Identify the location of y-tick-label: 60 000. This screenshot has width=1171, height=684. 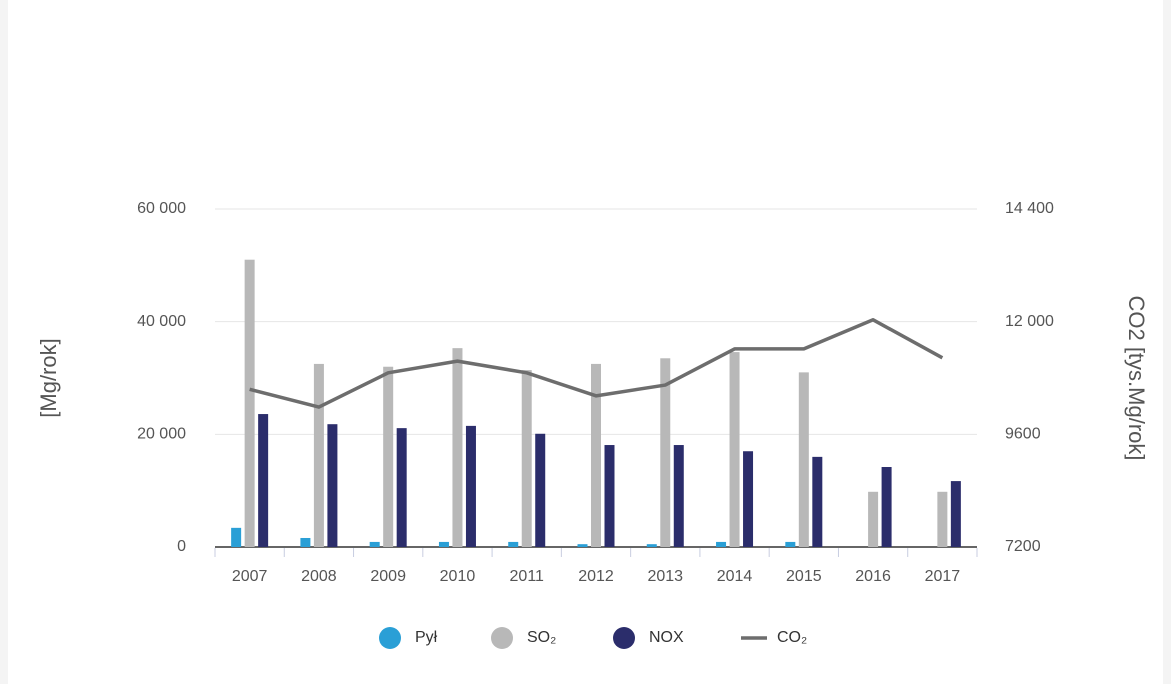
(161, 208).